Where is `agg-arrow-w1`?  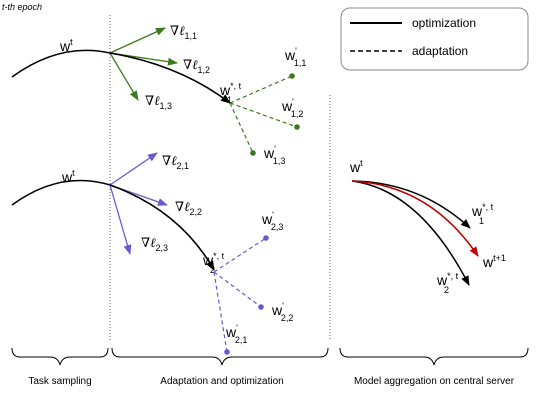
agg-arrow-w1 is located at coordinates (411, 204).